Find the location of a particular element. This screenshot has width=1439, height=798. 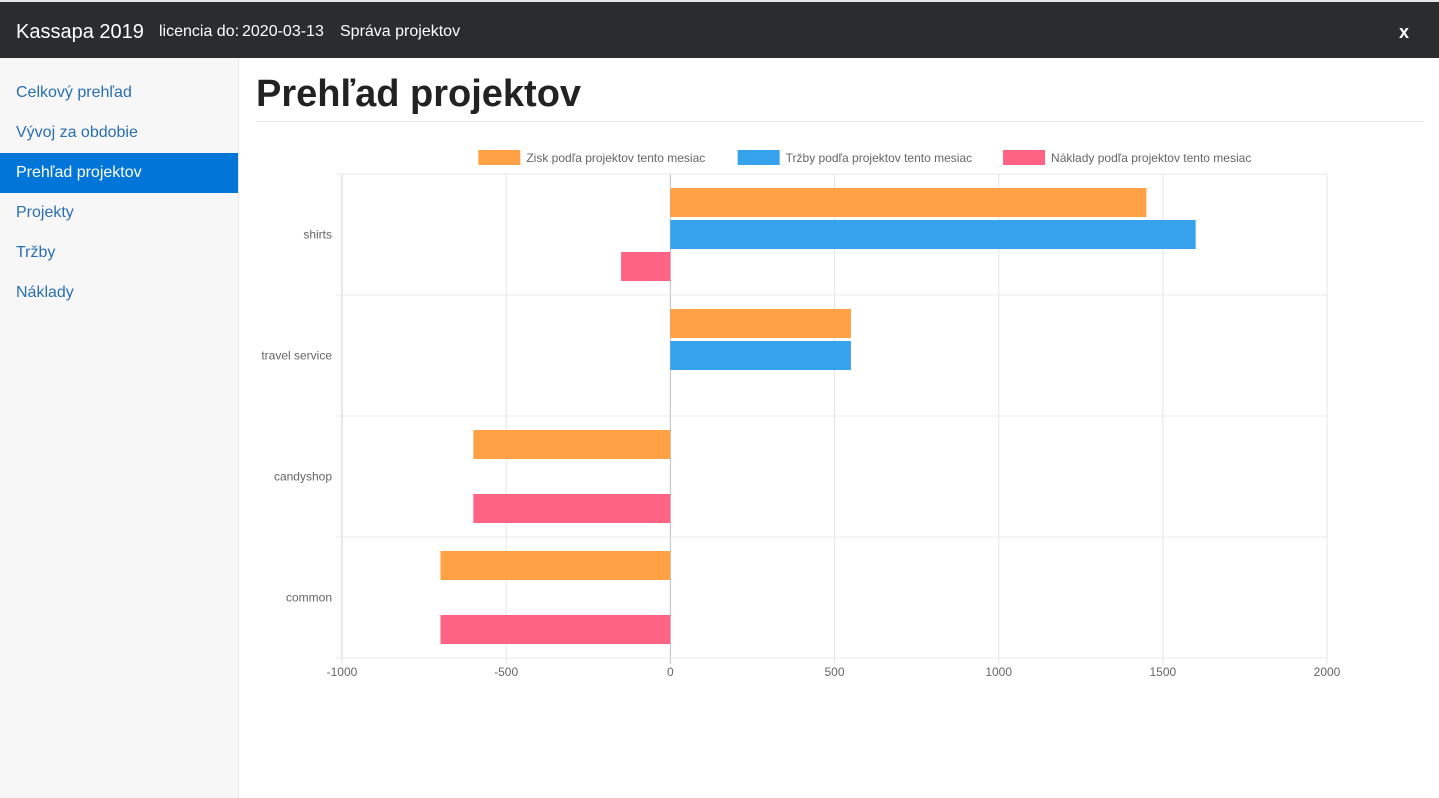

sidebar-item-projects-overview: Prehľad projektov is located at coordinates (119, 173).